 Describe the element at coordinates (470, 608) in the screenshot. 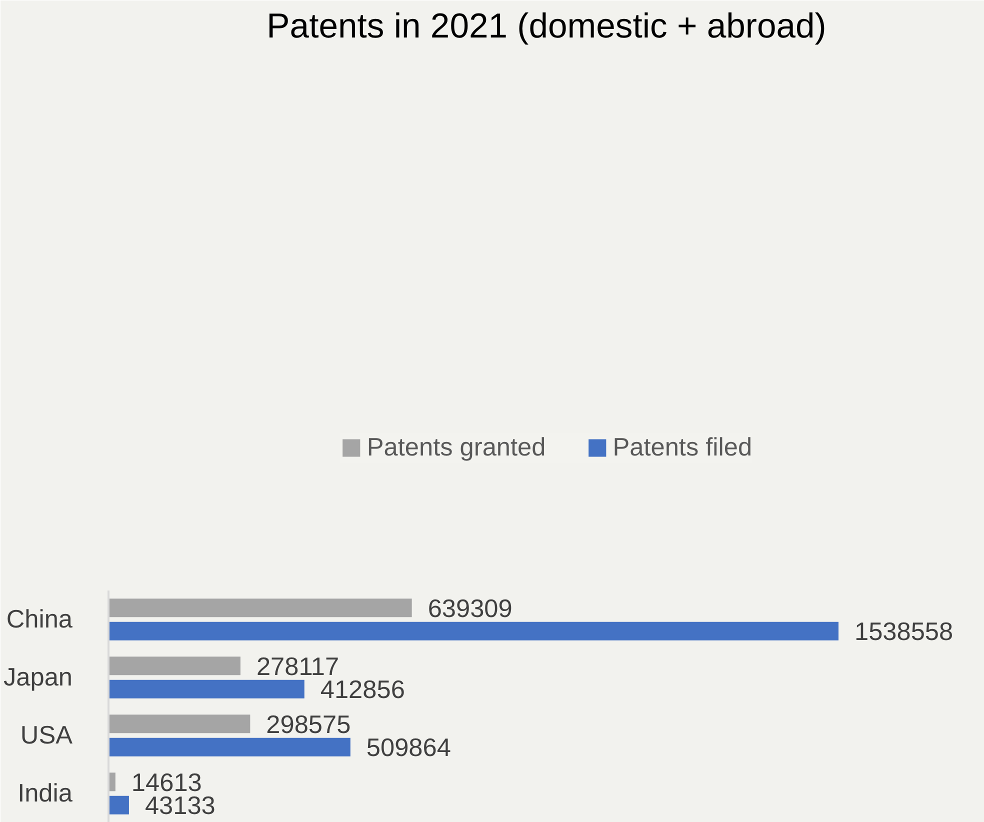

I see `data-label: 639309` at that location.